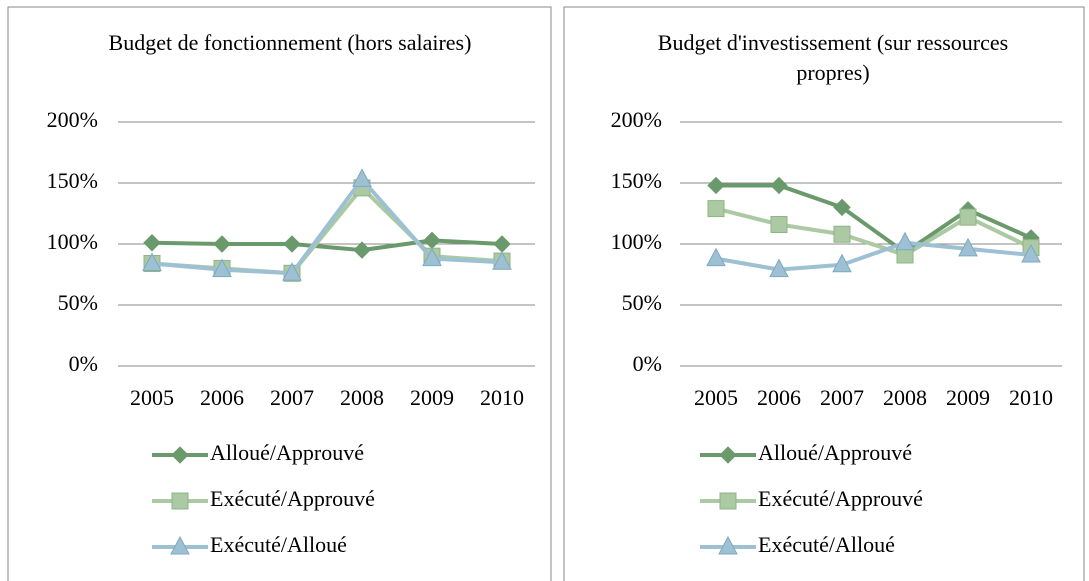  I want to click on chart-title: Budget de fonctionnement (hors salaires), so click(290, 42).